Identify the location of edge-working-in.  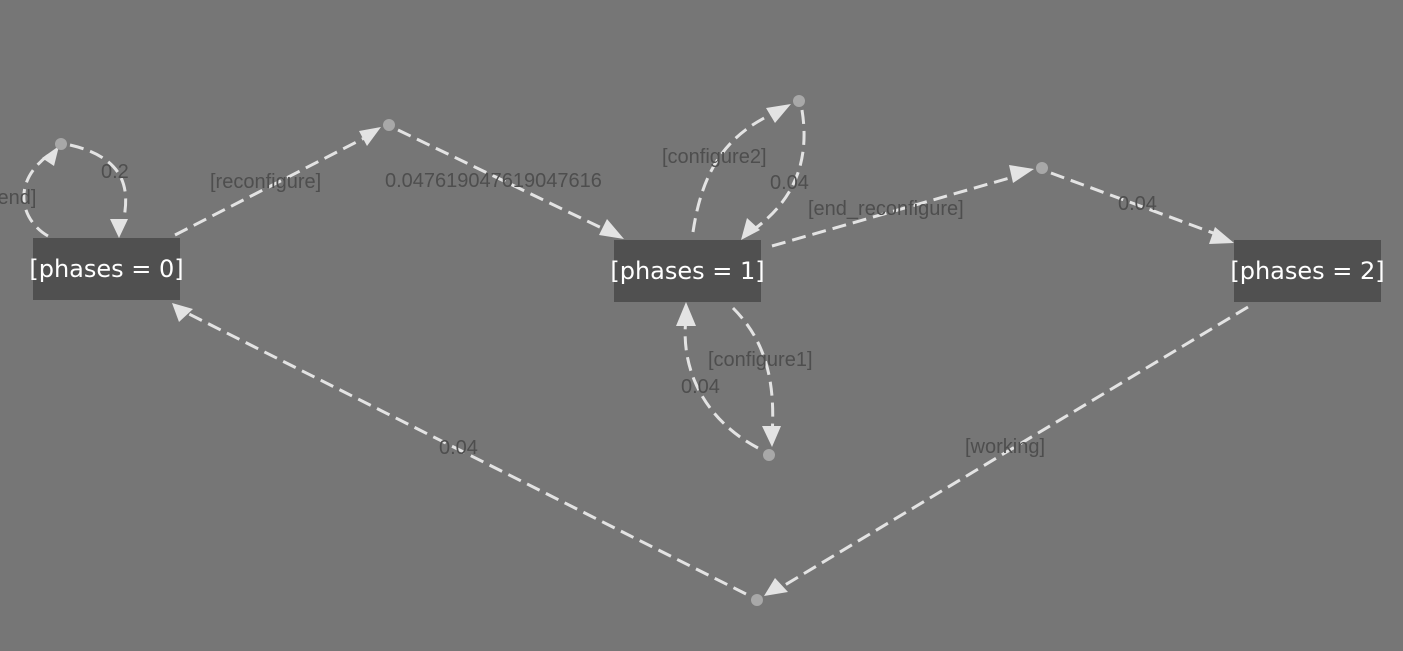
(1014, 447).